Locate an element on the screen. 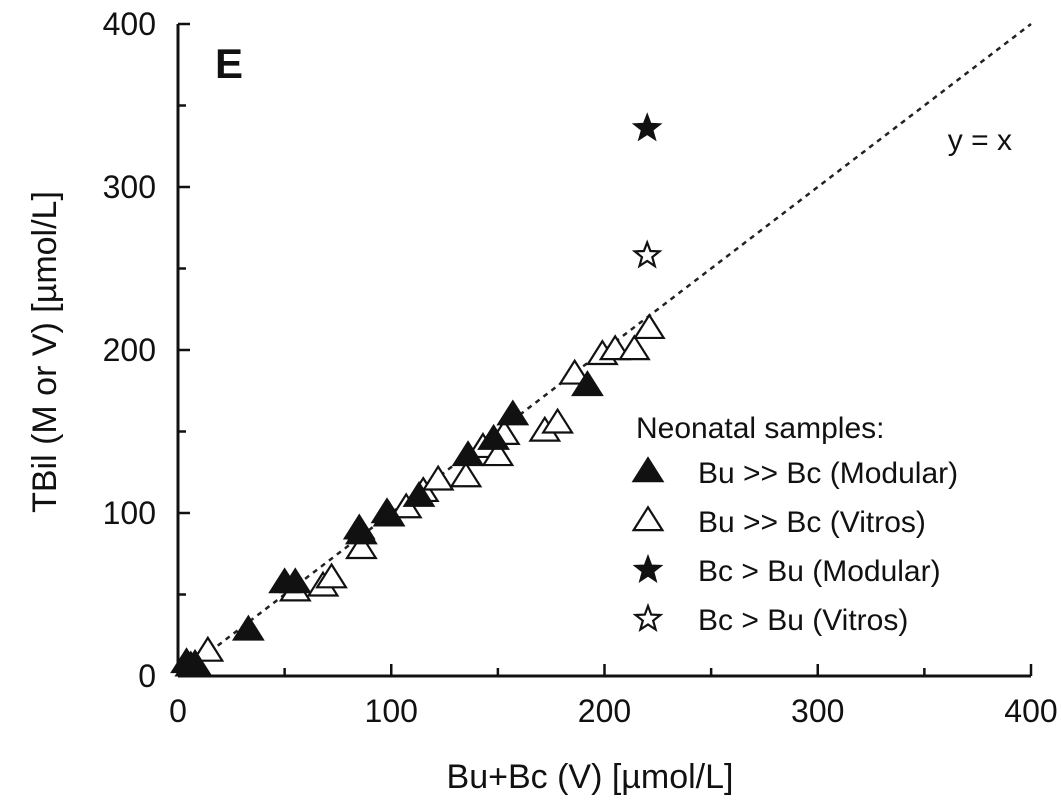 The image size is (1061, 802). reference-line-label: y = x is located at coordinates (980, 140).